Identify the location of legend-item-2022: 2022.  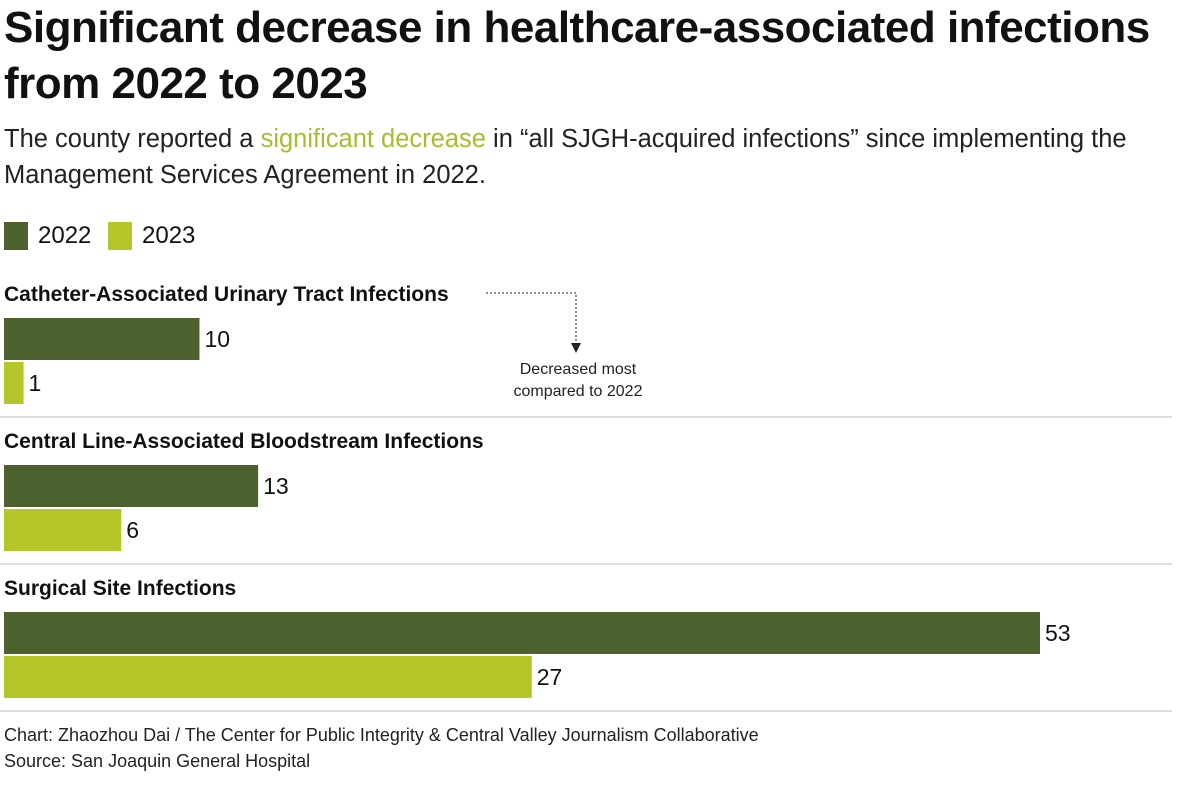
(47, 236).